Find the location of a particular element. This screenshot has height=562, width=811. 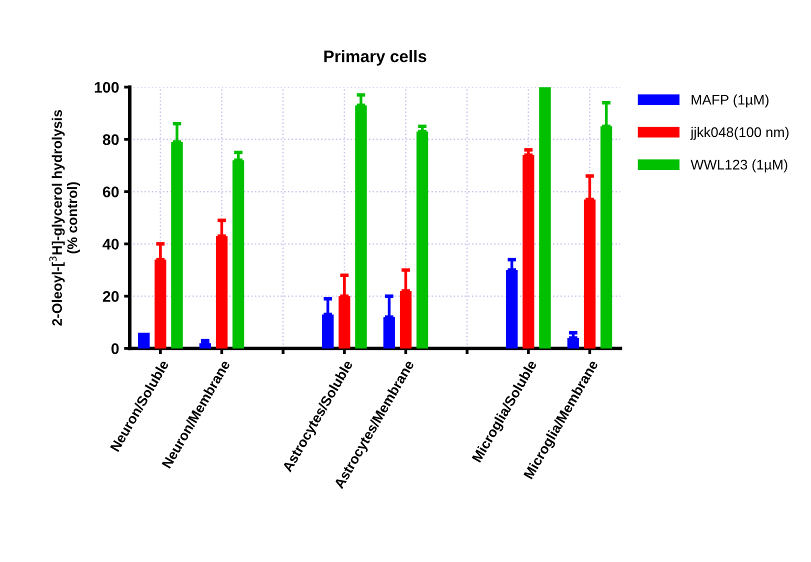

chart-title: Primary cells is located at coordinates (375, 58).